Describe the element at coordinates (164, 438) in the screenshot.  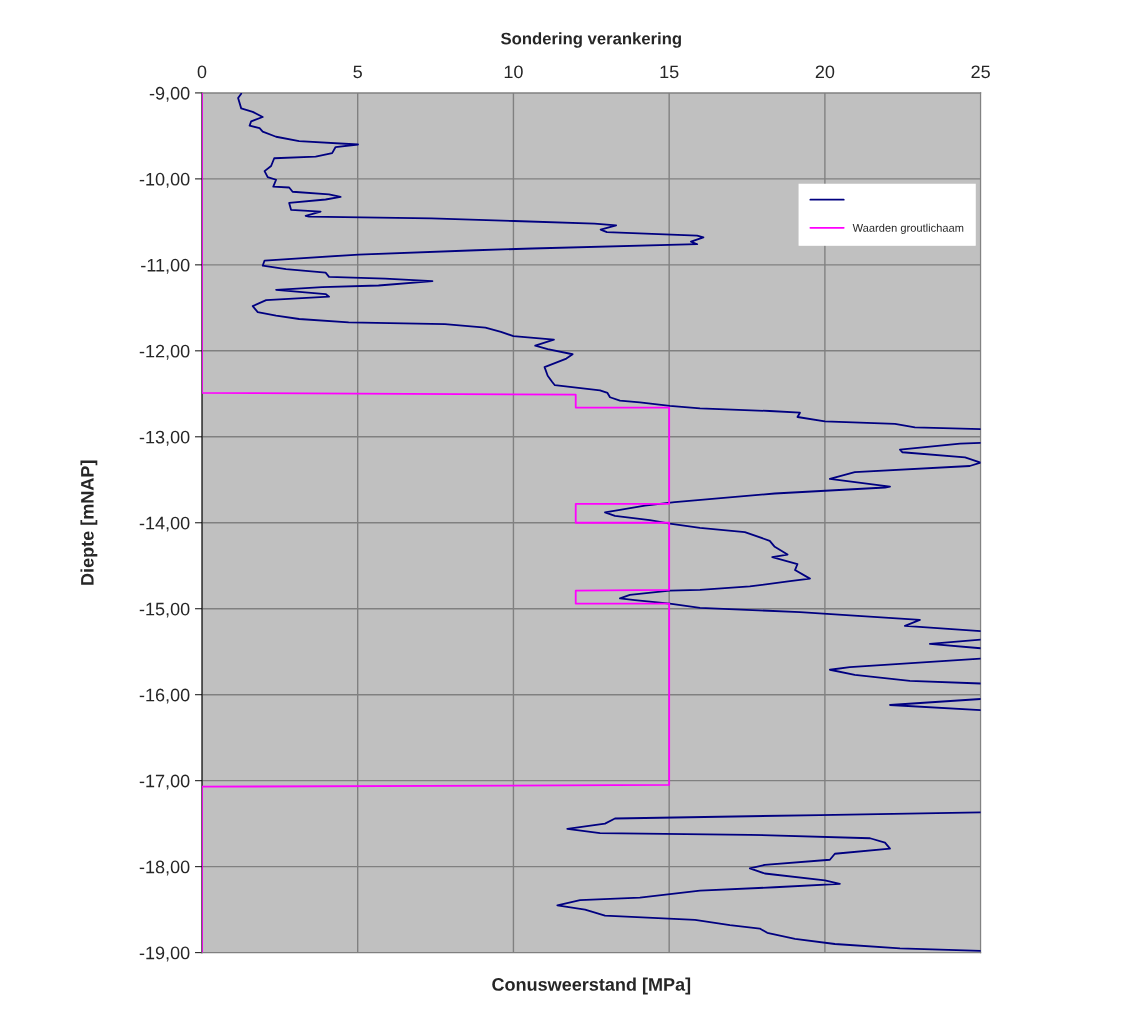
I see `y-tick-label: -13,00` at that location.